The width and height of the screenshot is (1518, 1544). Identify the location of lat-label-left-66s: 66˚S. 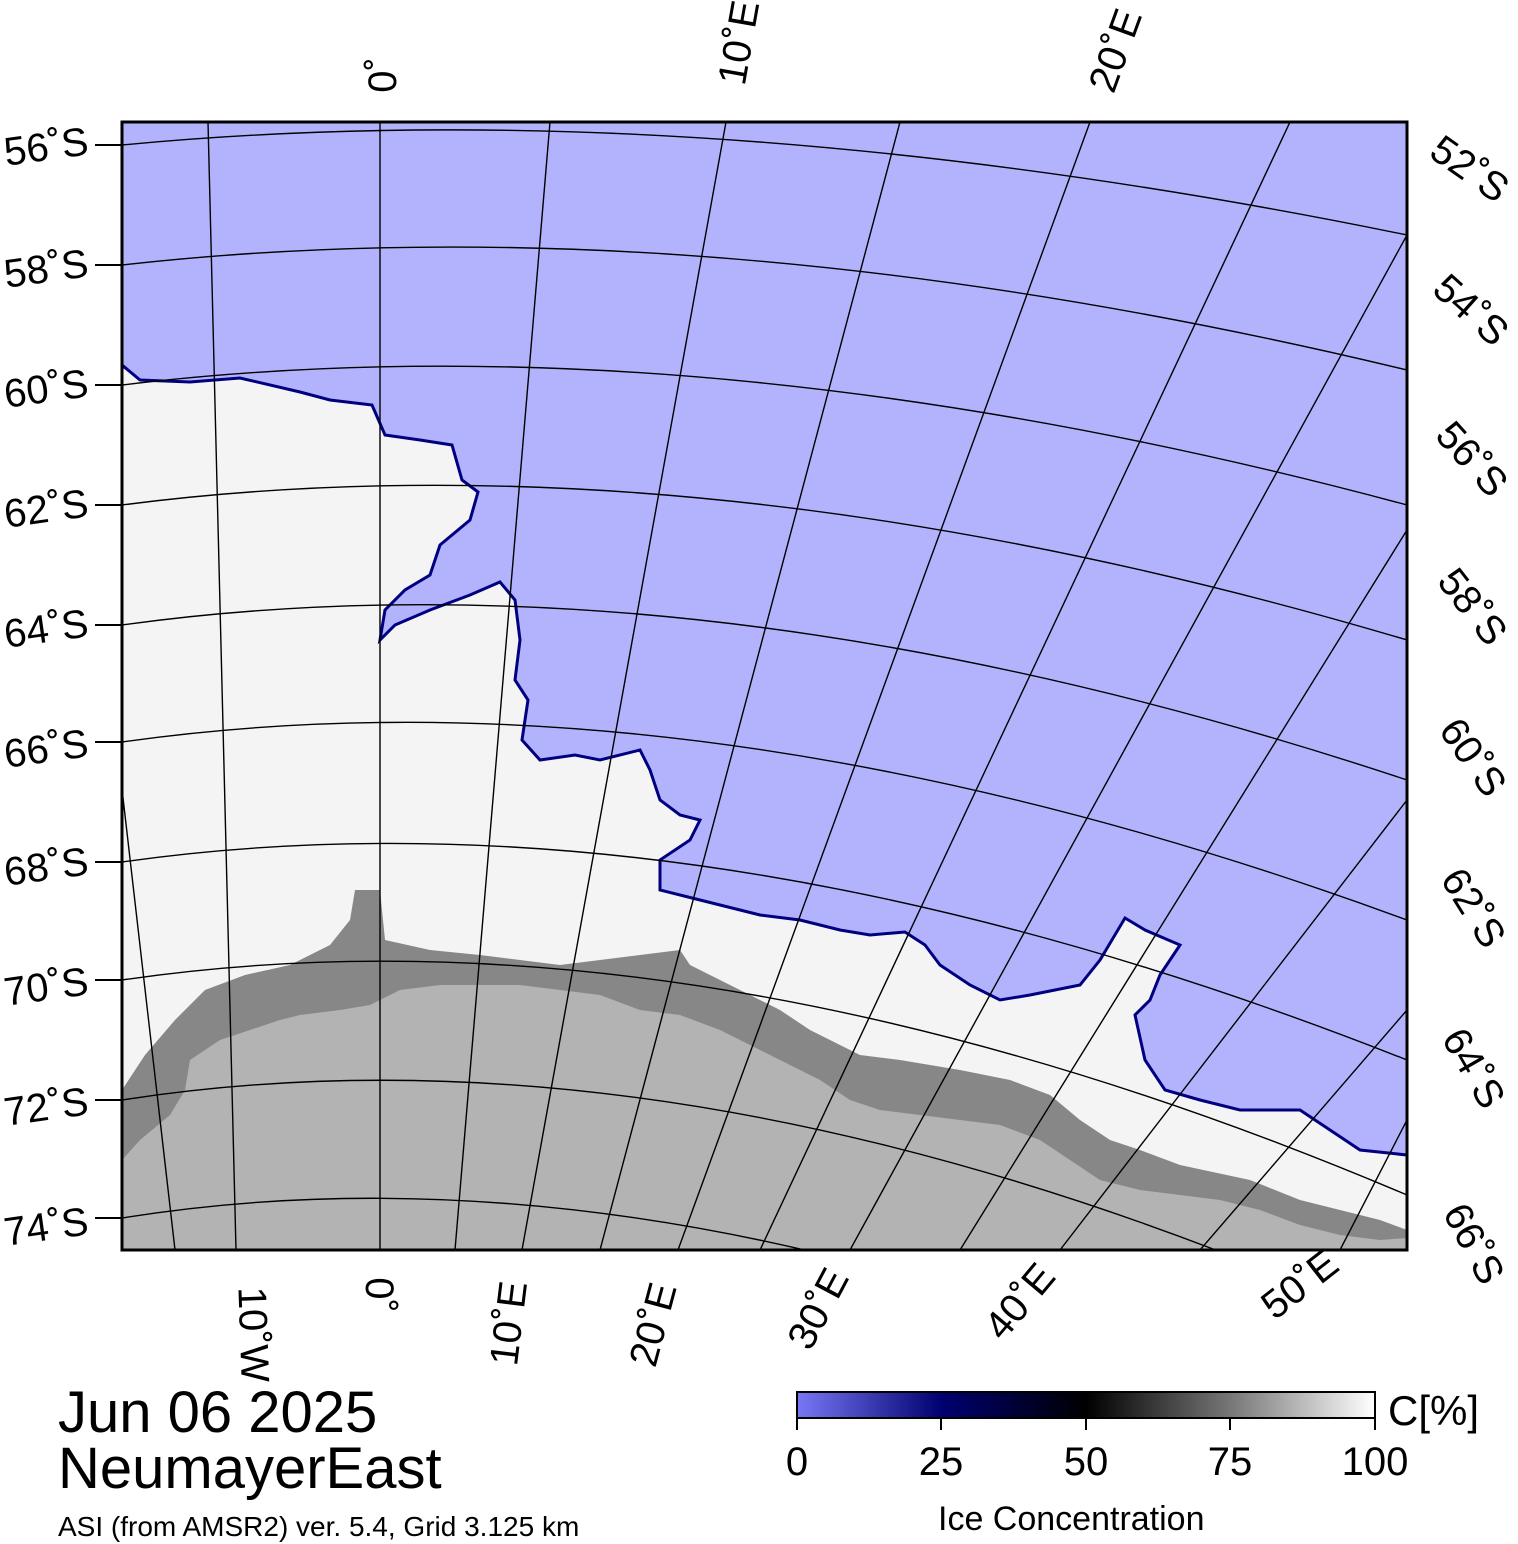
(46, 748).